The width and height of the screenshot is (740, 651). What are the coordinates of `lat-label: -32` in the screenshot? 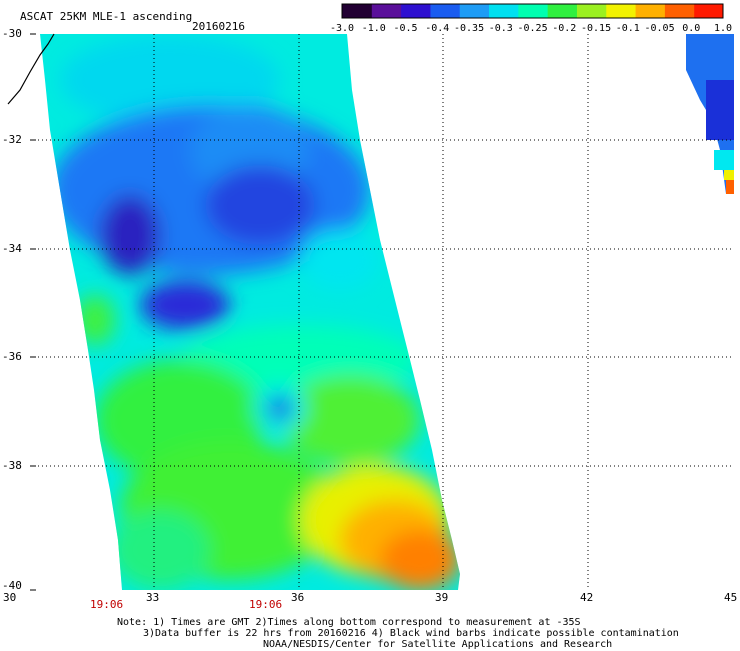 It's located at (12, 139).